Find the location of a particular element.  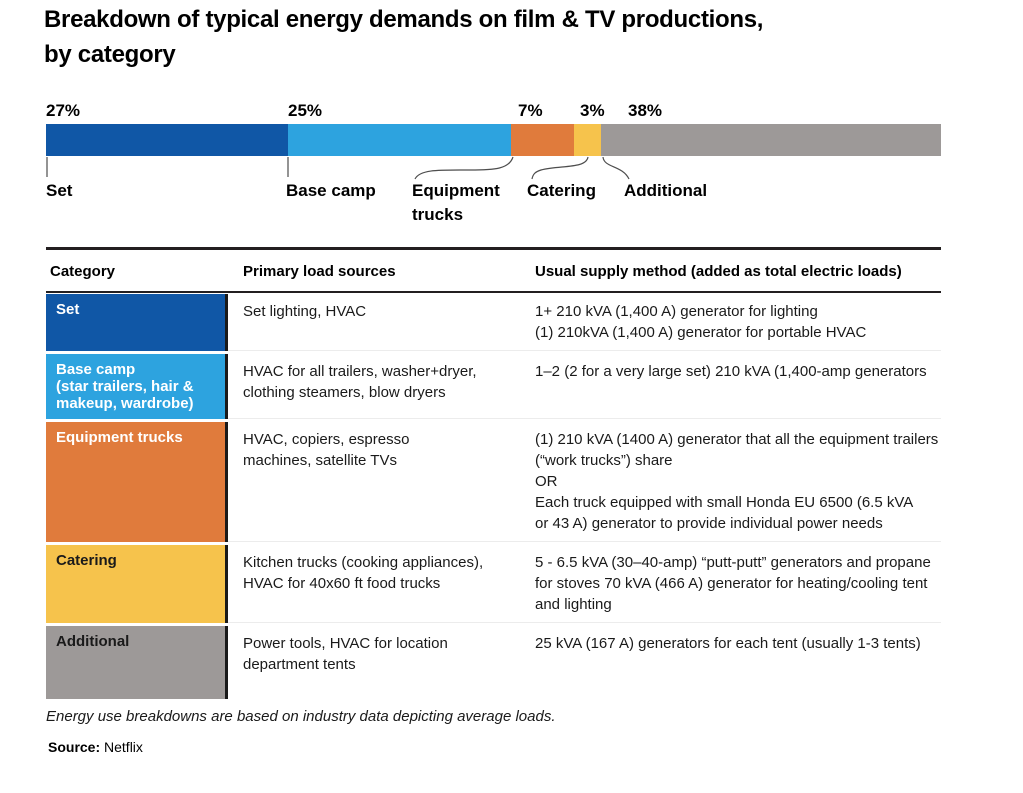

category-cell: Catering is located at coordinates (137, 584).